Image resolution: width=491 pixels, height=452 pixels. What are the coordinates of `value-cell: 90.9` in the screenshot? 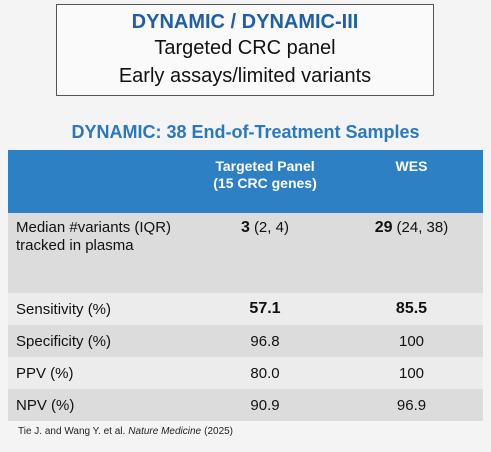 It's located at (265, 405).